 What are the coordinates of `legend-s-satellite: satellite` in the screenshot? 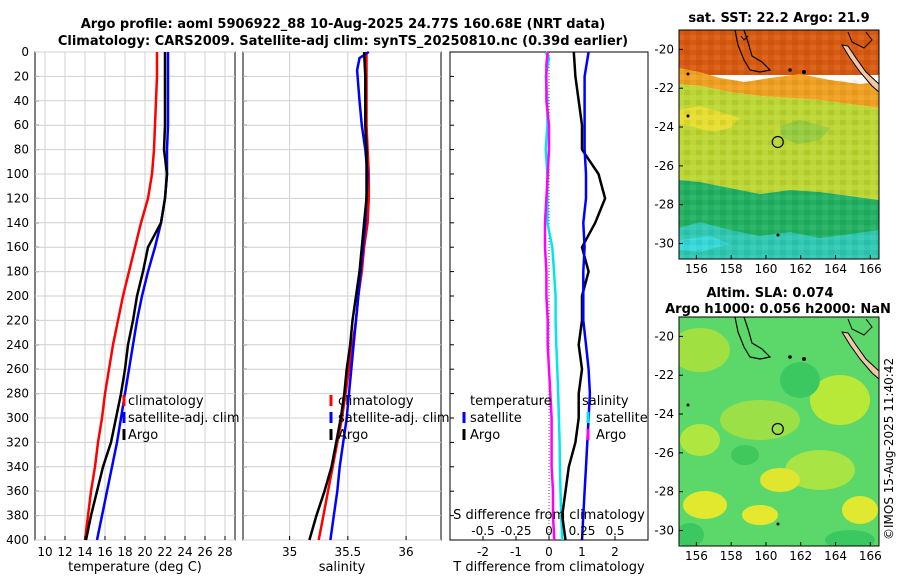 It's located at (622, 418).